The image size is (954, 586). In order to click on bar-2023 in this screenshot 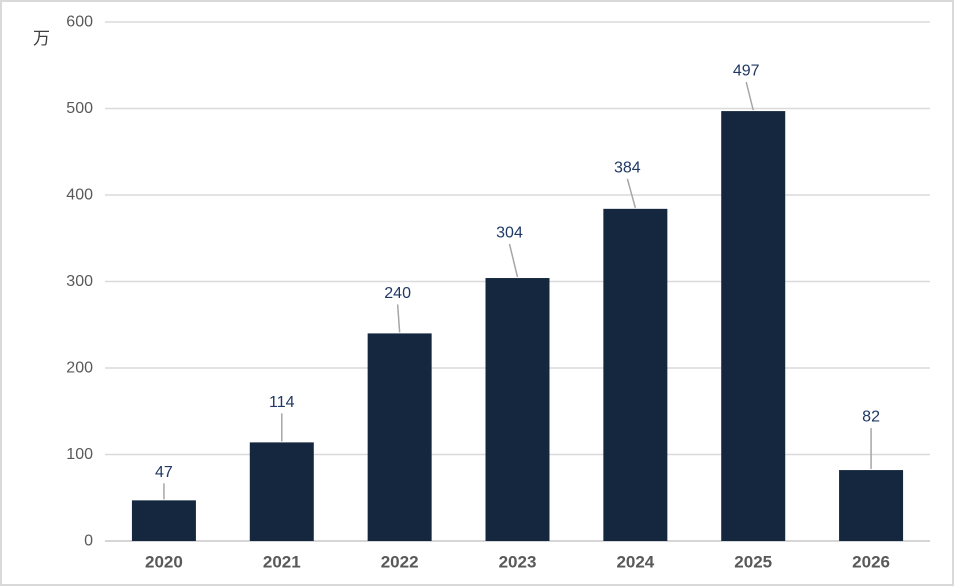, I will do `click(517, 409)`.